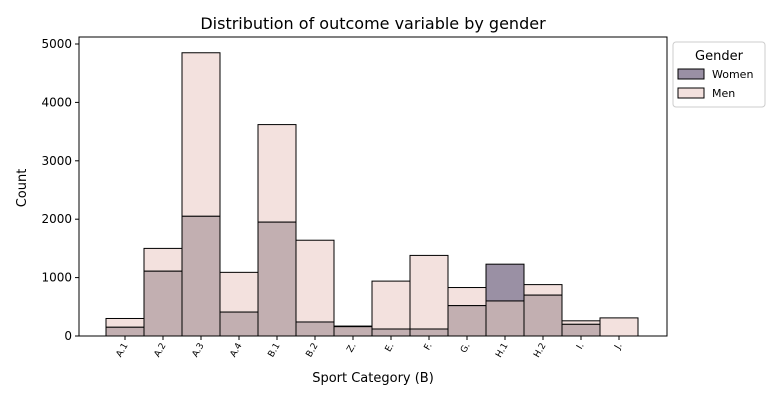 The height and width of the screenshot is (404, 780). What do you see at coordinates (22, 188) in the screenshot?
I see `y-axis-label: Count` at bounding box center [22, 188].